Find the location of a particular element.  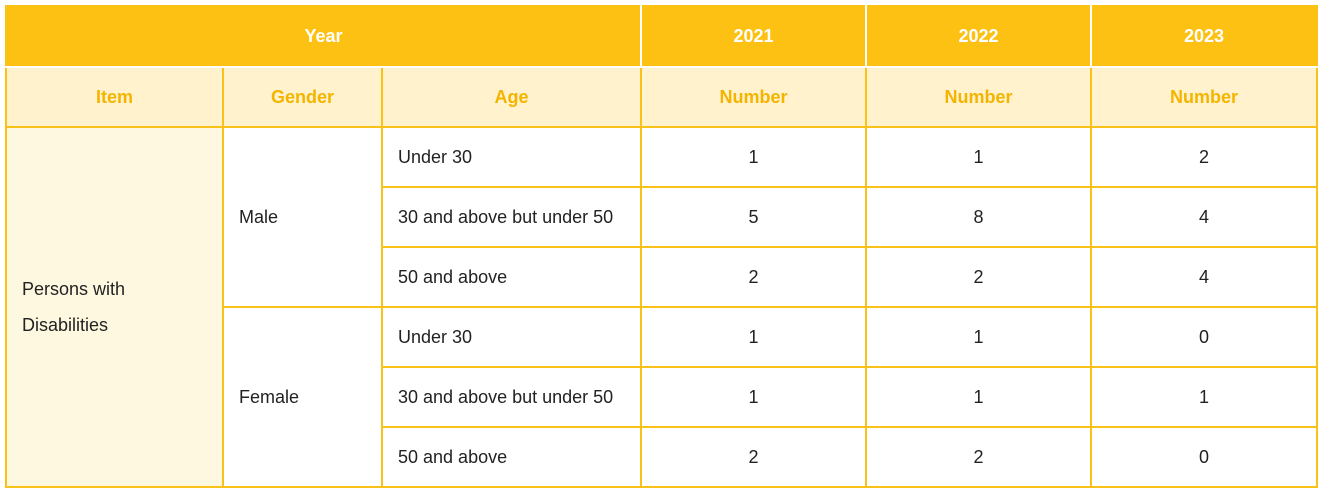

number-header-2021: Number is located at coordinates (754, 97).